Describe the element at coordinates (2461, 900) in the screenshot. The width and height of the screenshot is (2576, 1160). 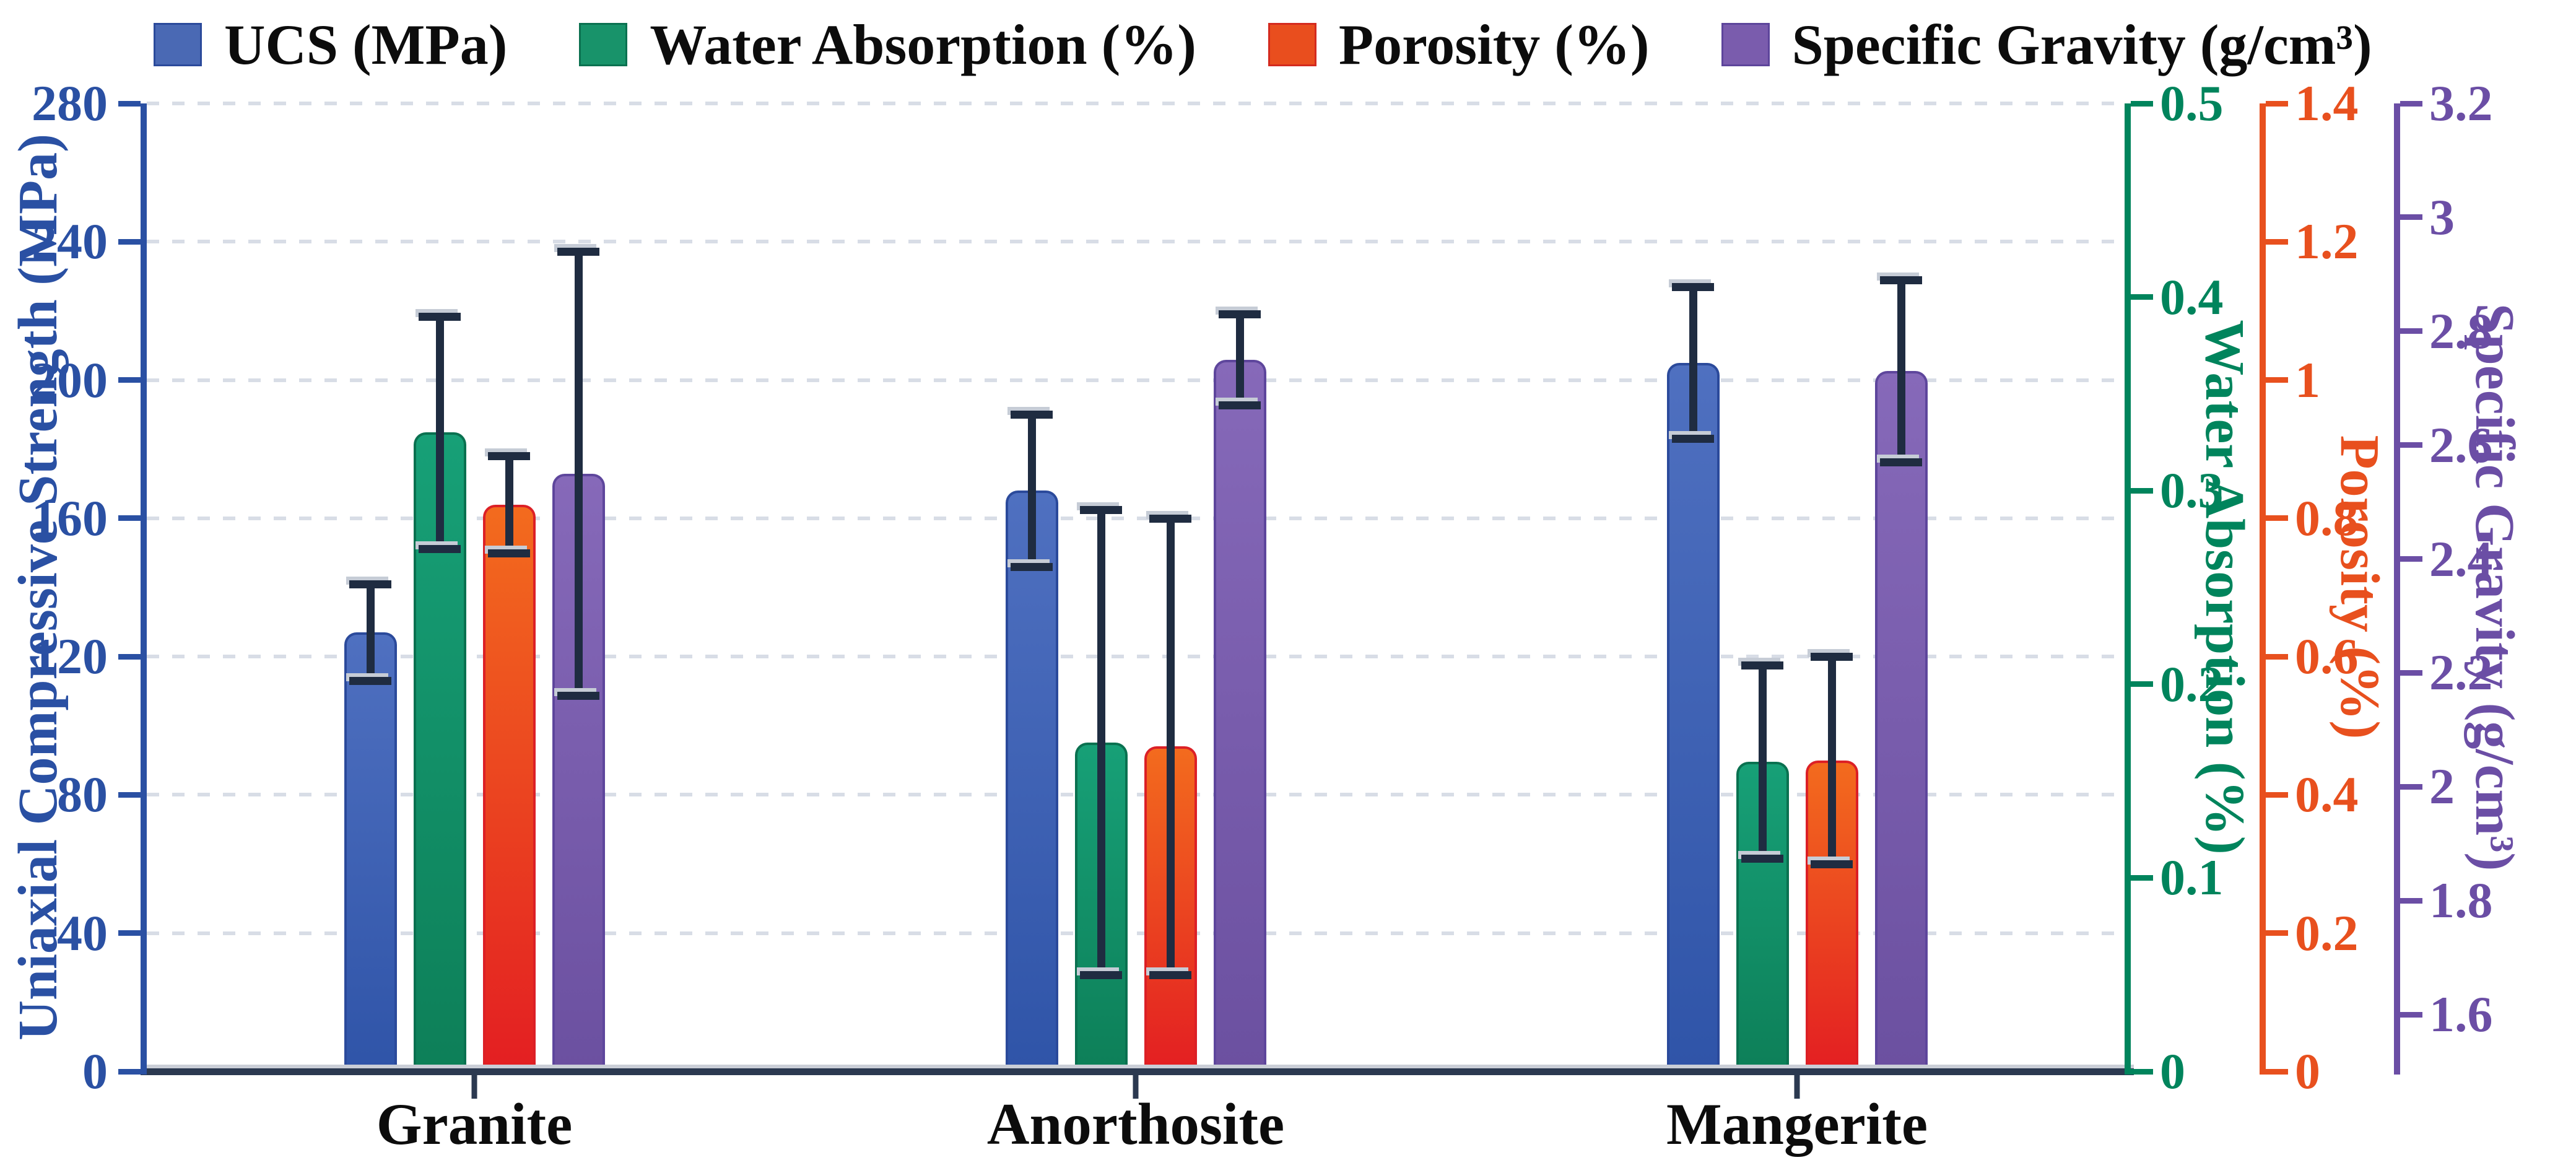
I see `y-tick-label-sg-1.8: 1.8` at that location.